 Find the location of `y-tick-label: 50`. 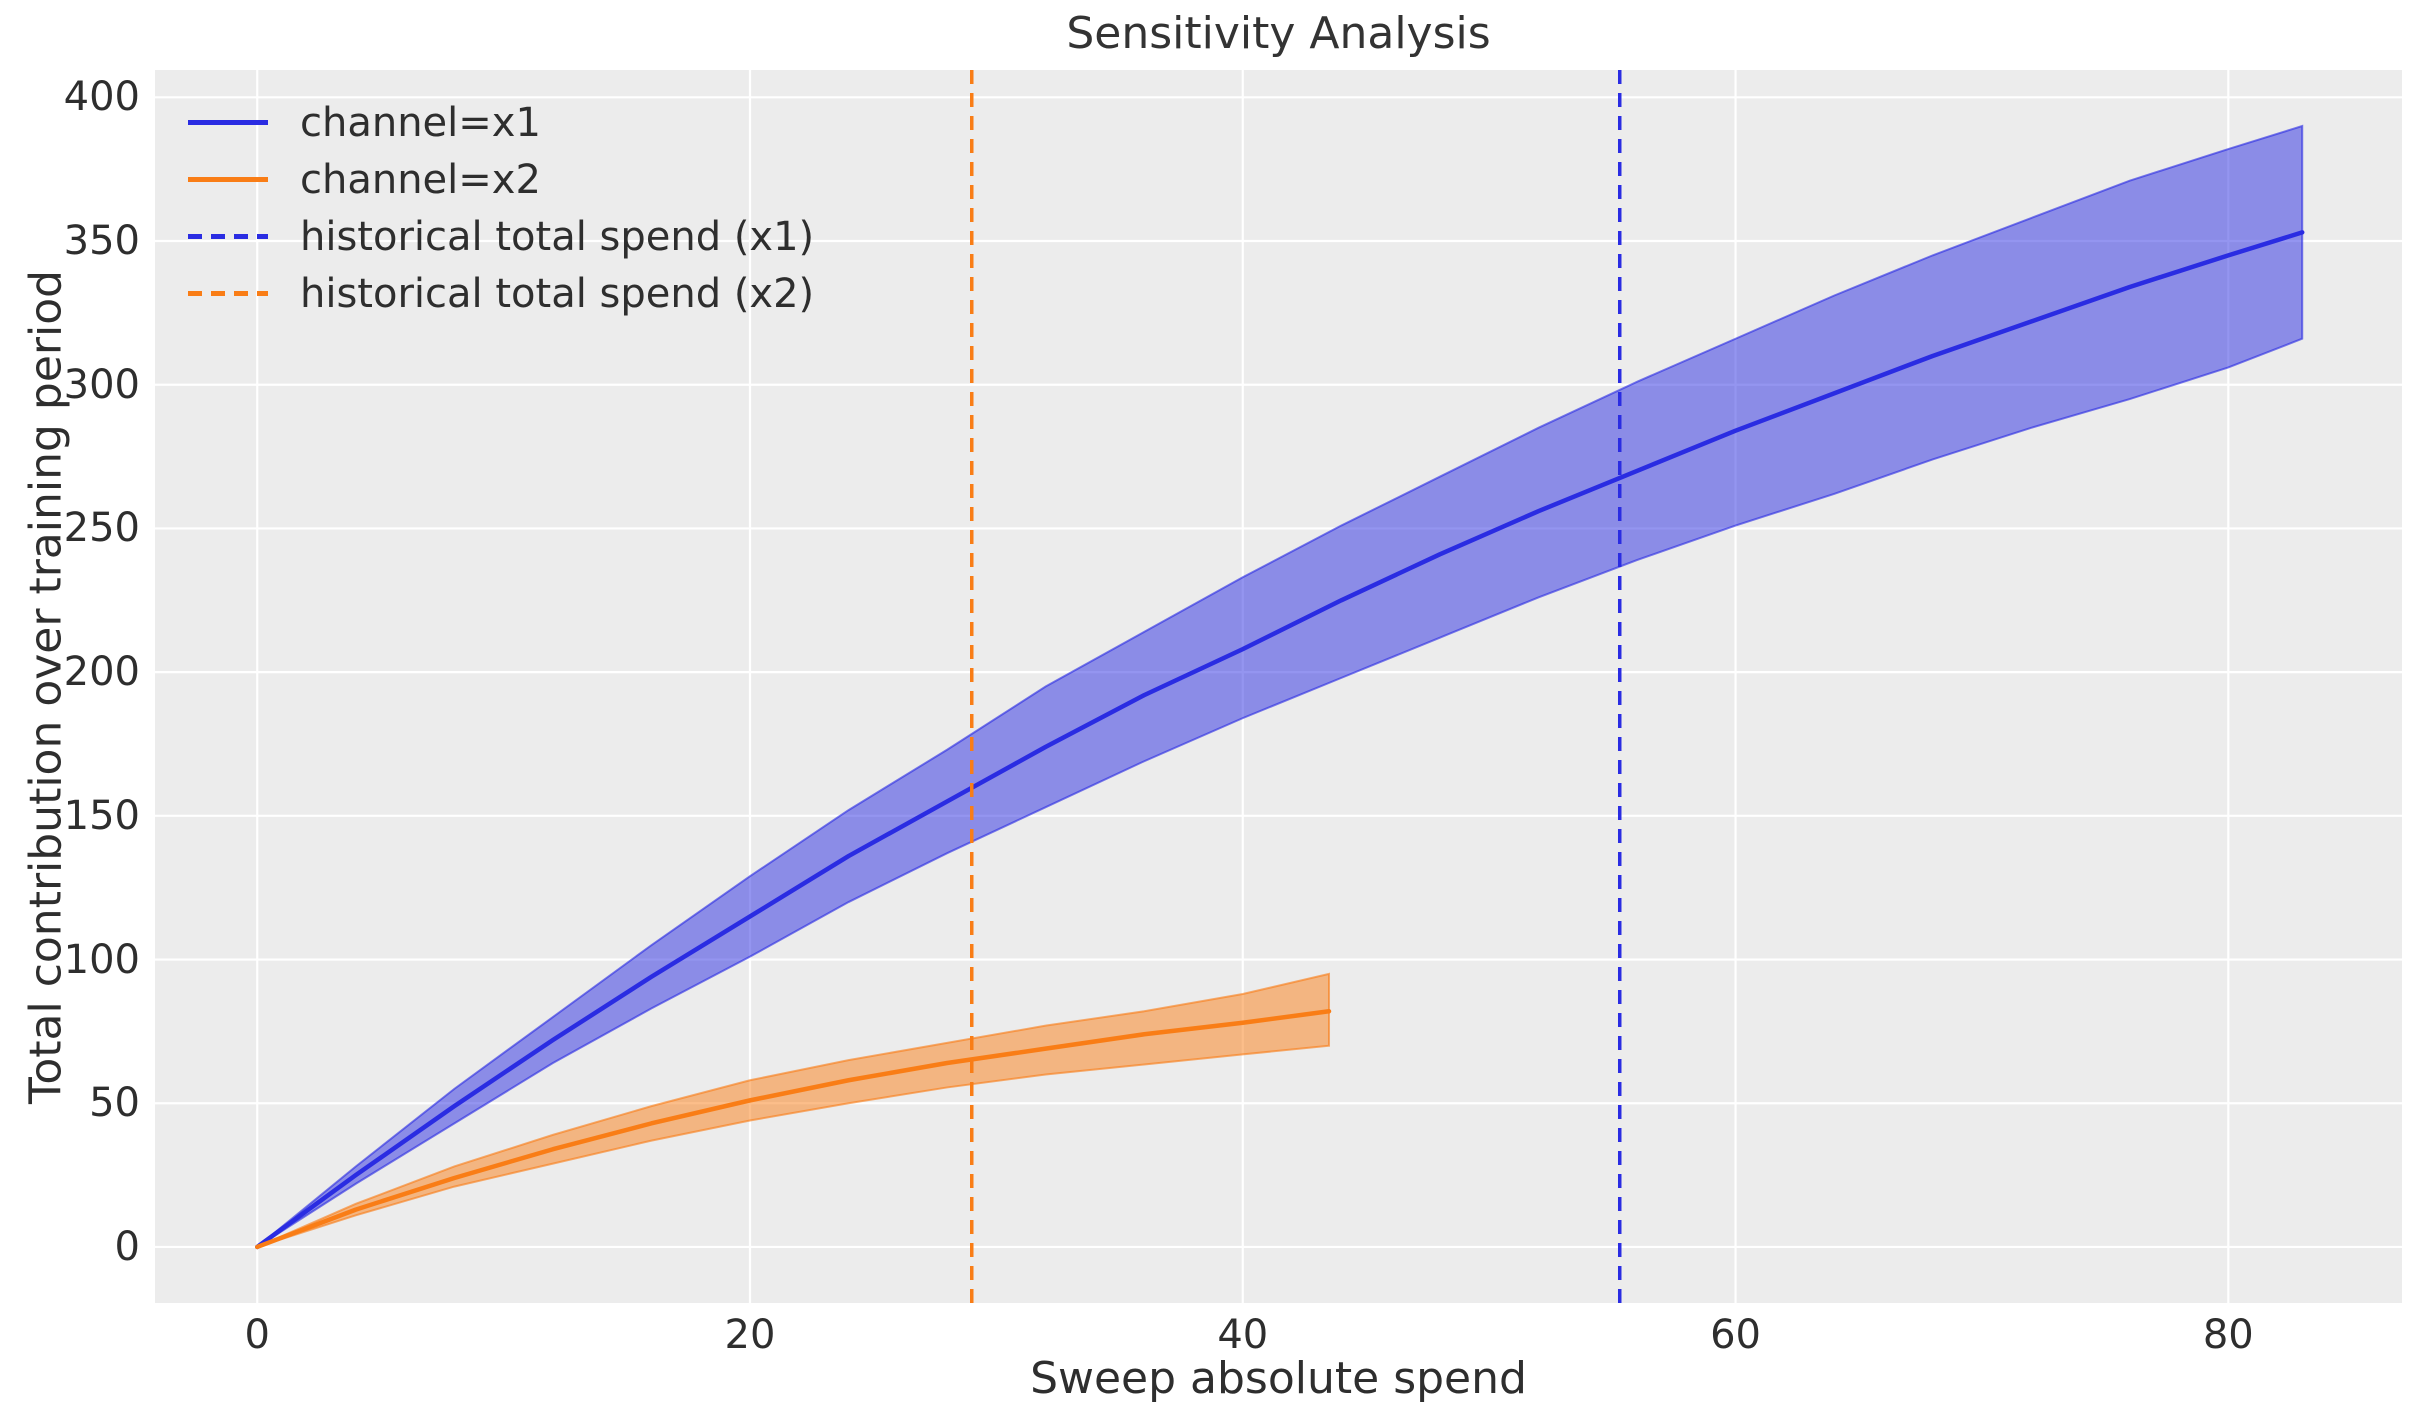

y-tick-label: 50 is located at coordinates (114, 1103).